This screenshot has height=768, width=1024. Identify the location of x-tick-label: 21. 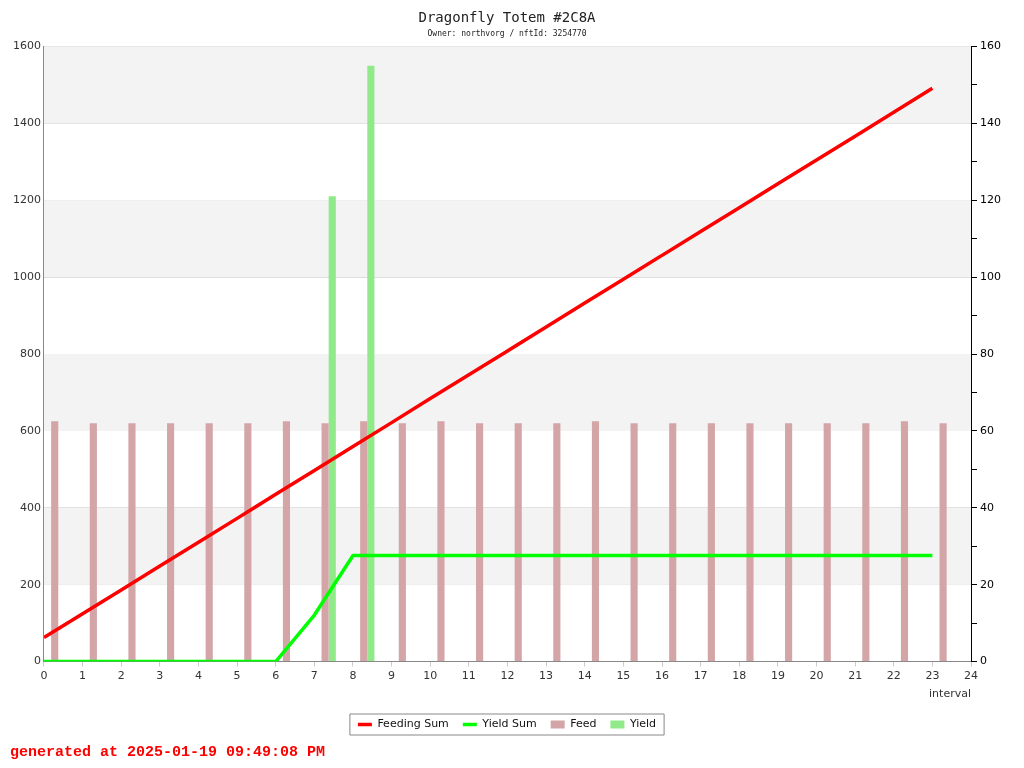
(855, 676).